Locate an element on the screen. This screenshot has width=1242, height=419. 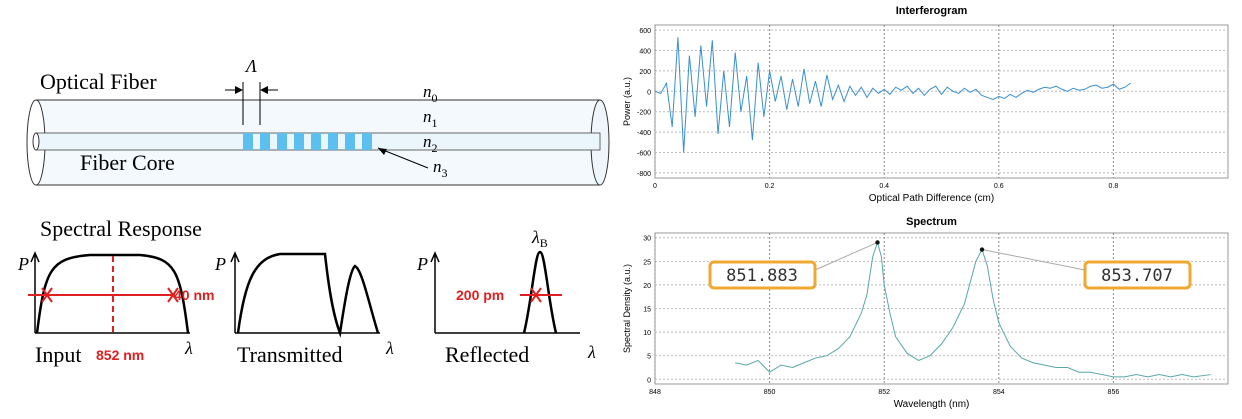
chart-title: Spectrum is located at coordinates (931, 222).